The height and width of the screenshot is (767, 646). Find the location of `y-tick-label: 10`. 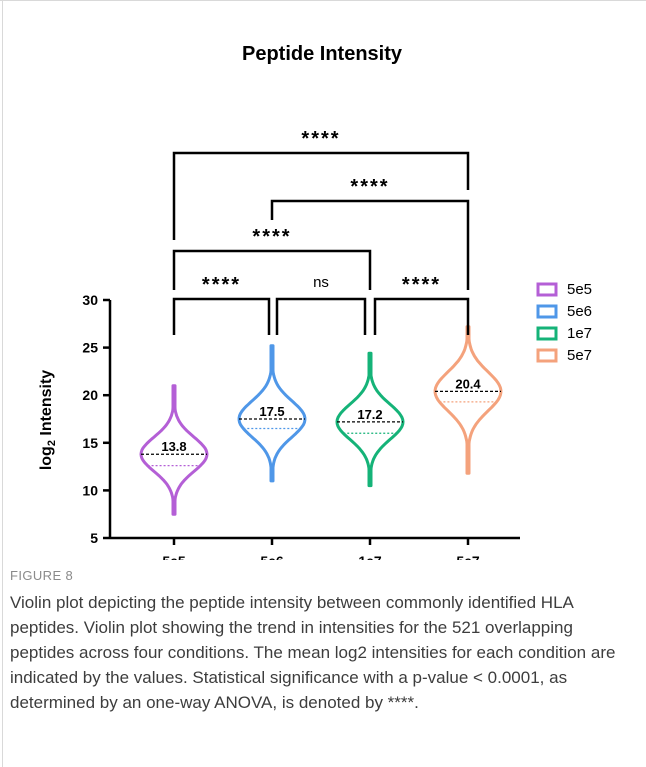

y-tick-label: 10 is located at coordinates (90, 490).